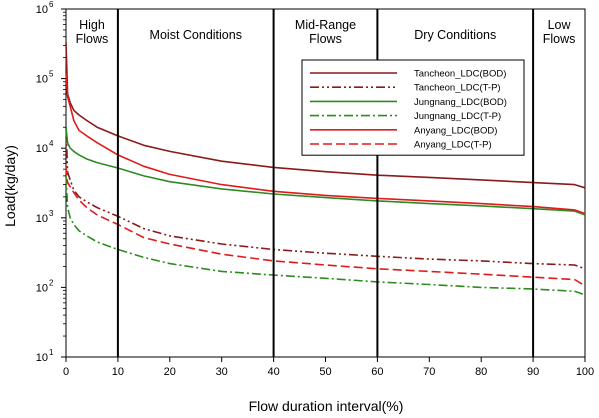  Describe the element at coordinates (457, 116) in the screenshot. I see `legend-label: Jungnang_LDC(T-P)` at that location.